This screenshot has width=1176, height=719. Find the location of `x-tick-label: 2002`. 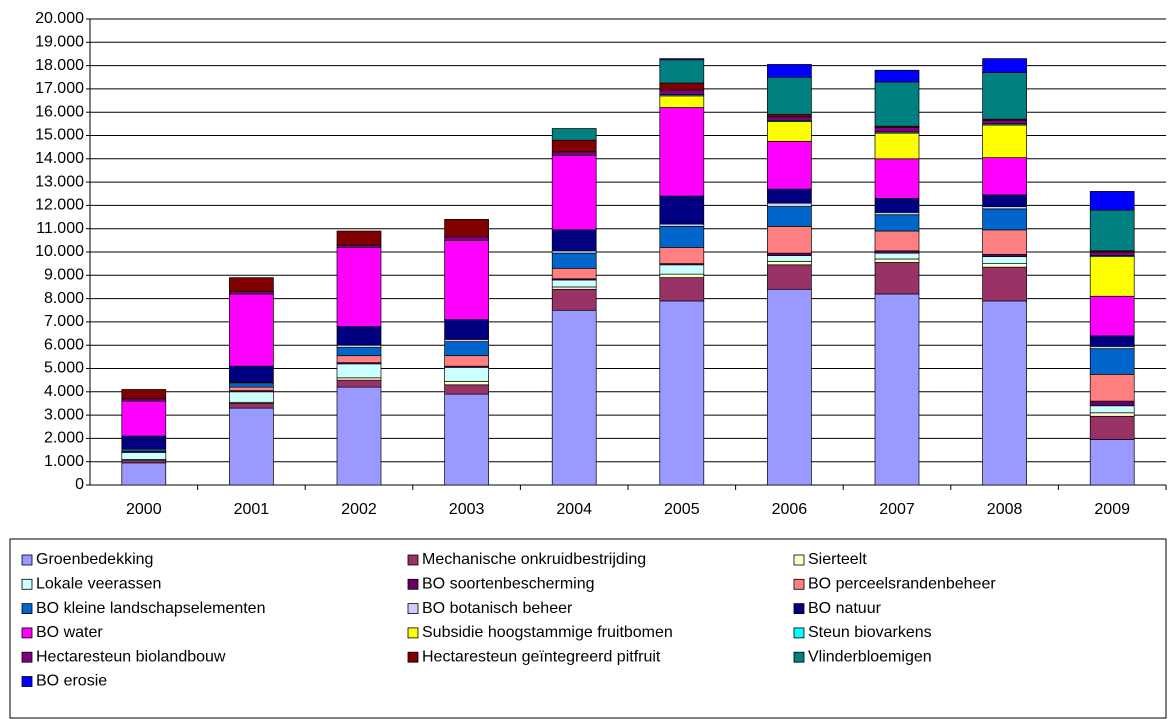

x-tick-label: 2002 is located at coordinates (359, 509).